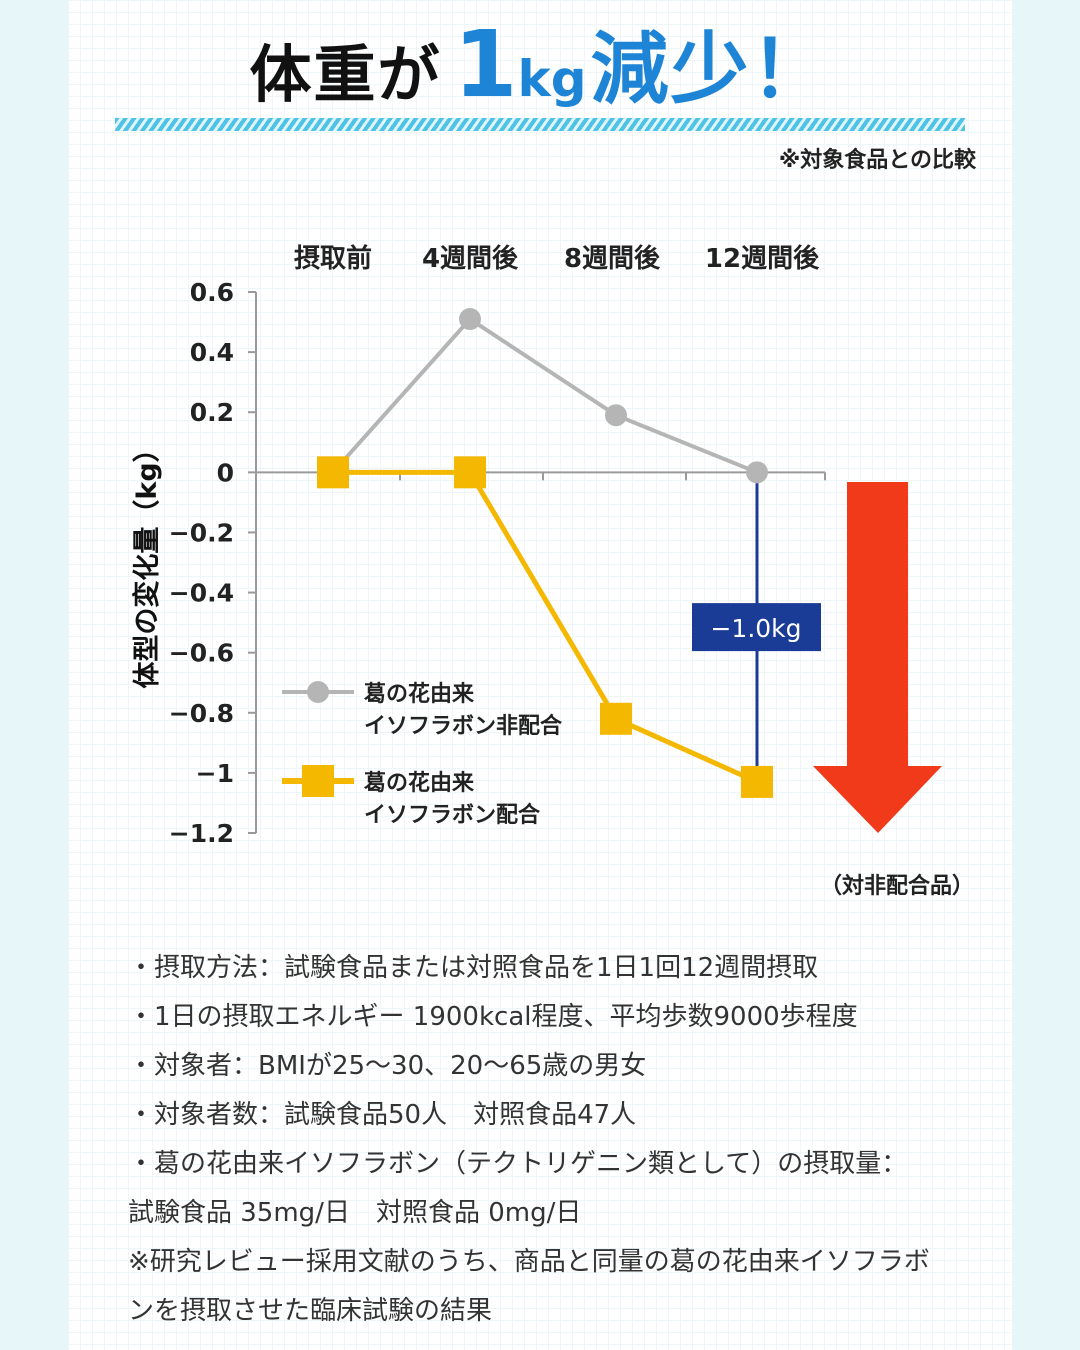  I want to click on headline-number: 1, so click(485, 64).